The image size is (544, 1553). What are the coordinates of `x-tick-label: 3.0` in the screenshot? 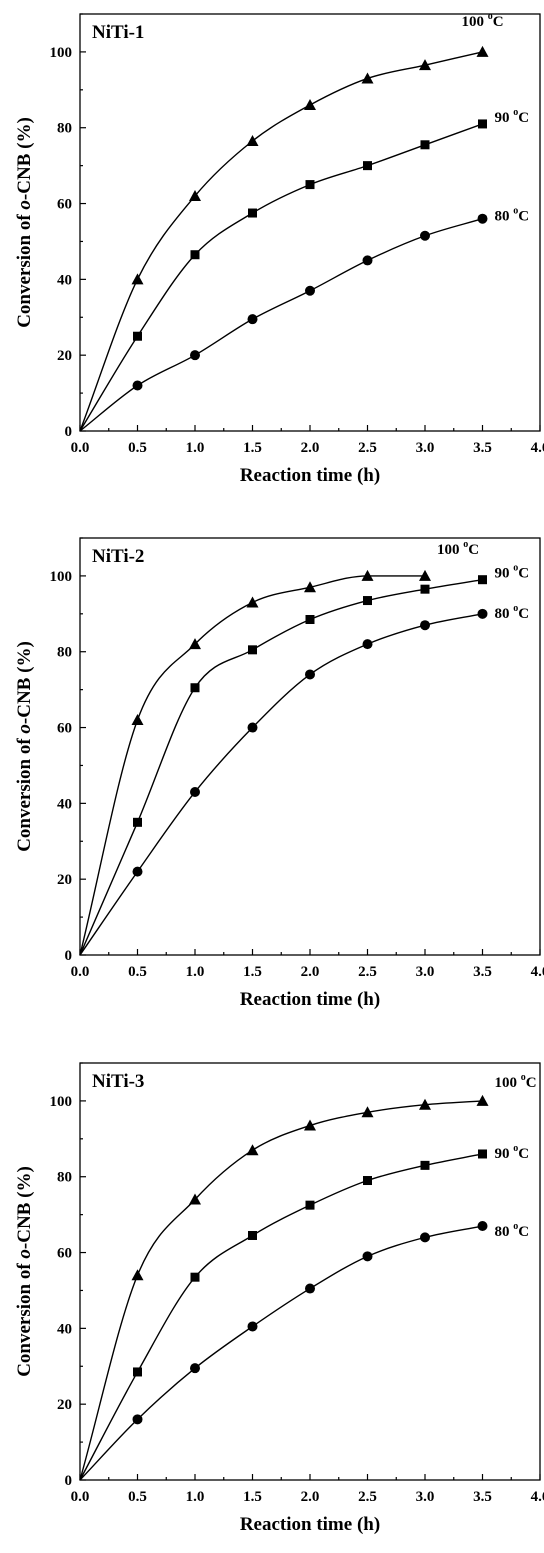 It's located at (425, 1497).